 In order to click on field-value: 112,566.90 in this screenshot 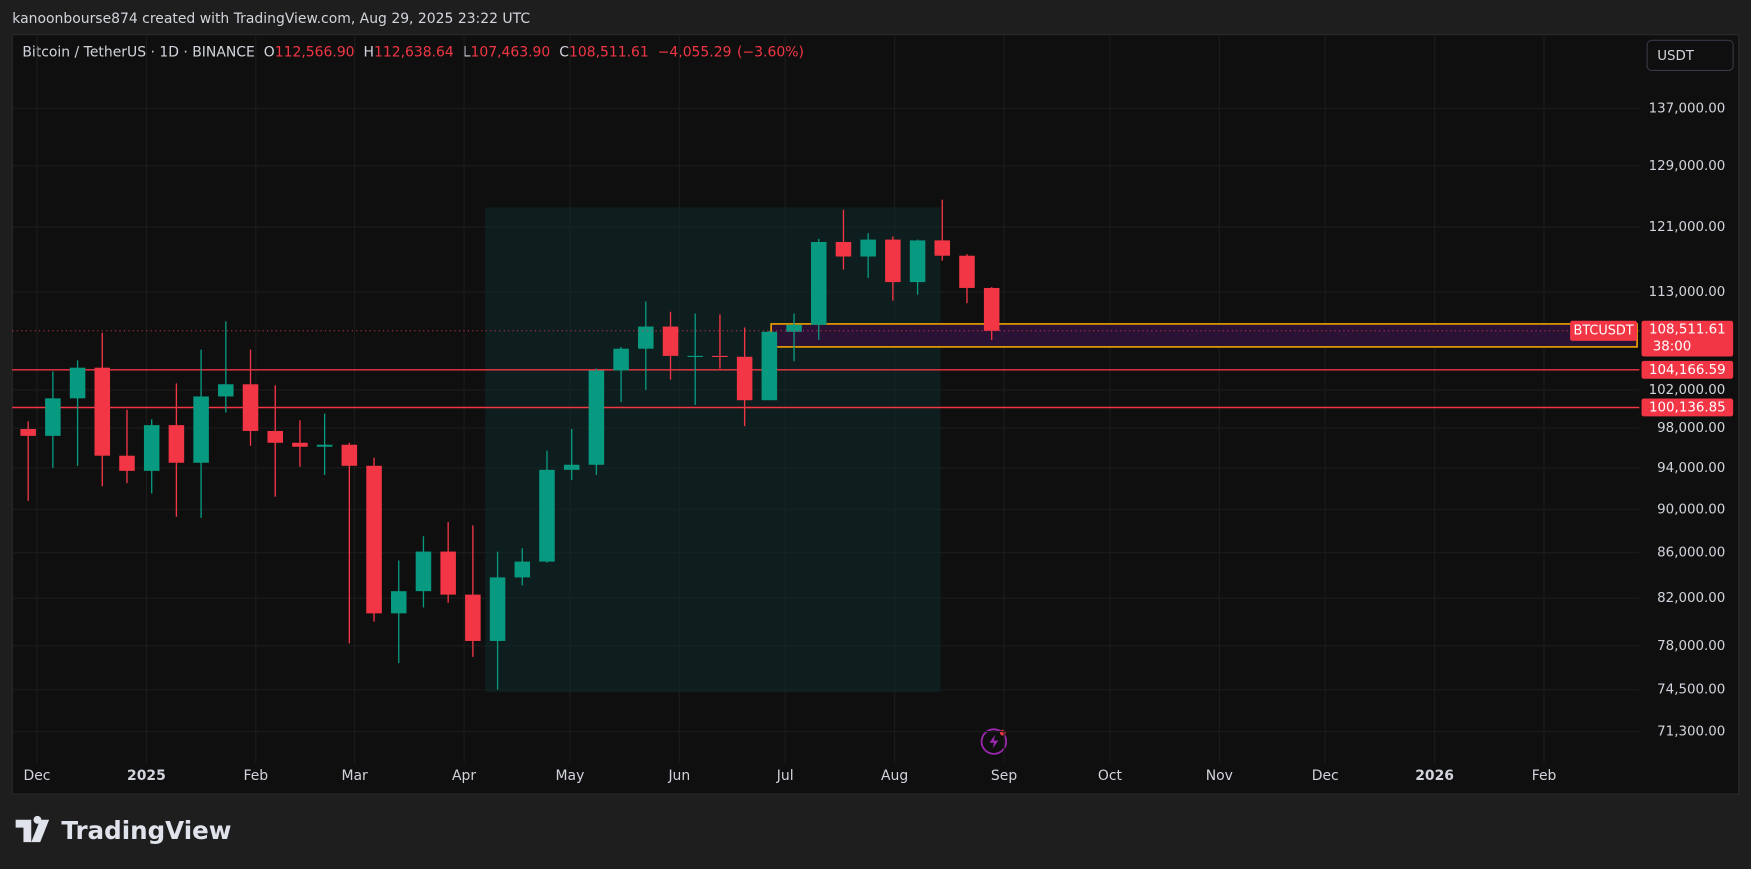, I will do `click(315, 53)`.